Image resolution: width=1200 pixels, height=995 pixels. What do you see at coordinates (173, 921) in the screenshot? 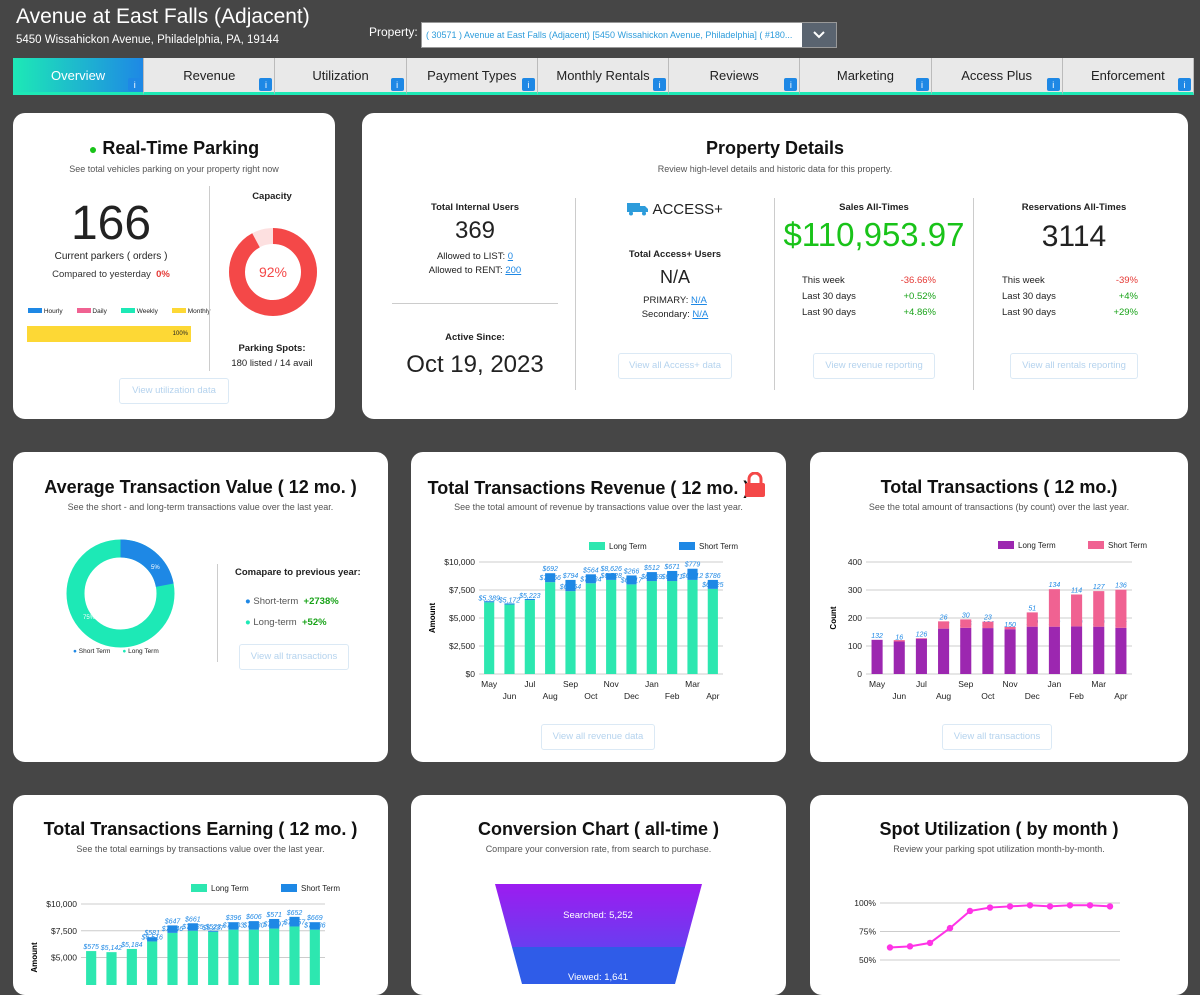
I see `data-label: $647` at bounding box center [173, 921].